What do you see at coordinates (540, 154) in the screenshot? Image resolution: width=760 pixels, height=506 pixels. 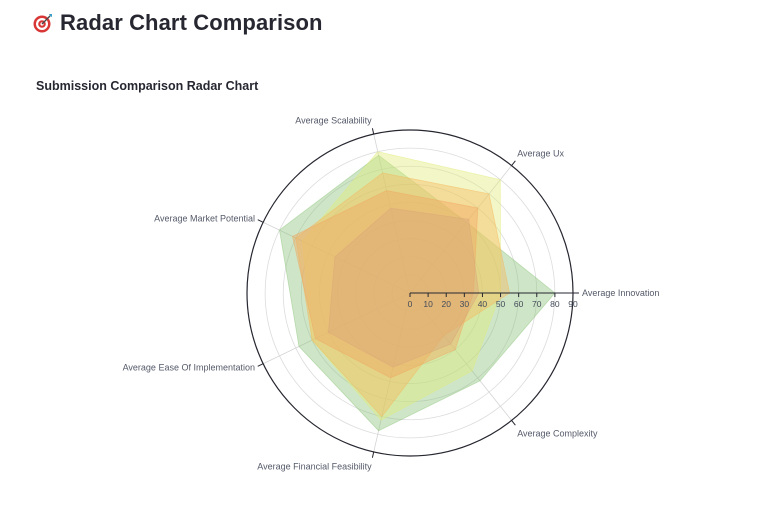 I see `axis-label: Average Ux` at bounding box center [540, 154].